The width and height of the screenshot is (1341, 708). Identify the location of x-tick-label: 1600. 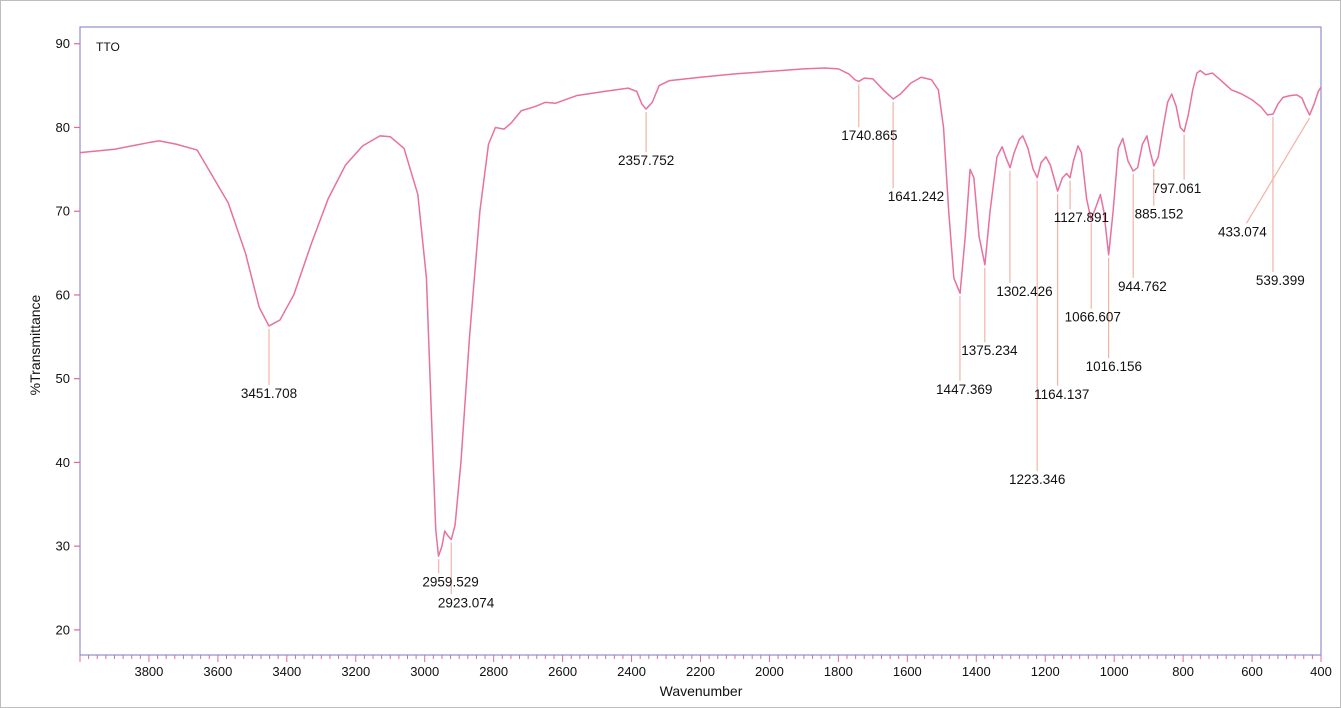
(907, 671).